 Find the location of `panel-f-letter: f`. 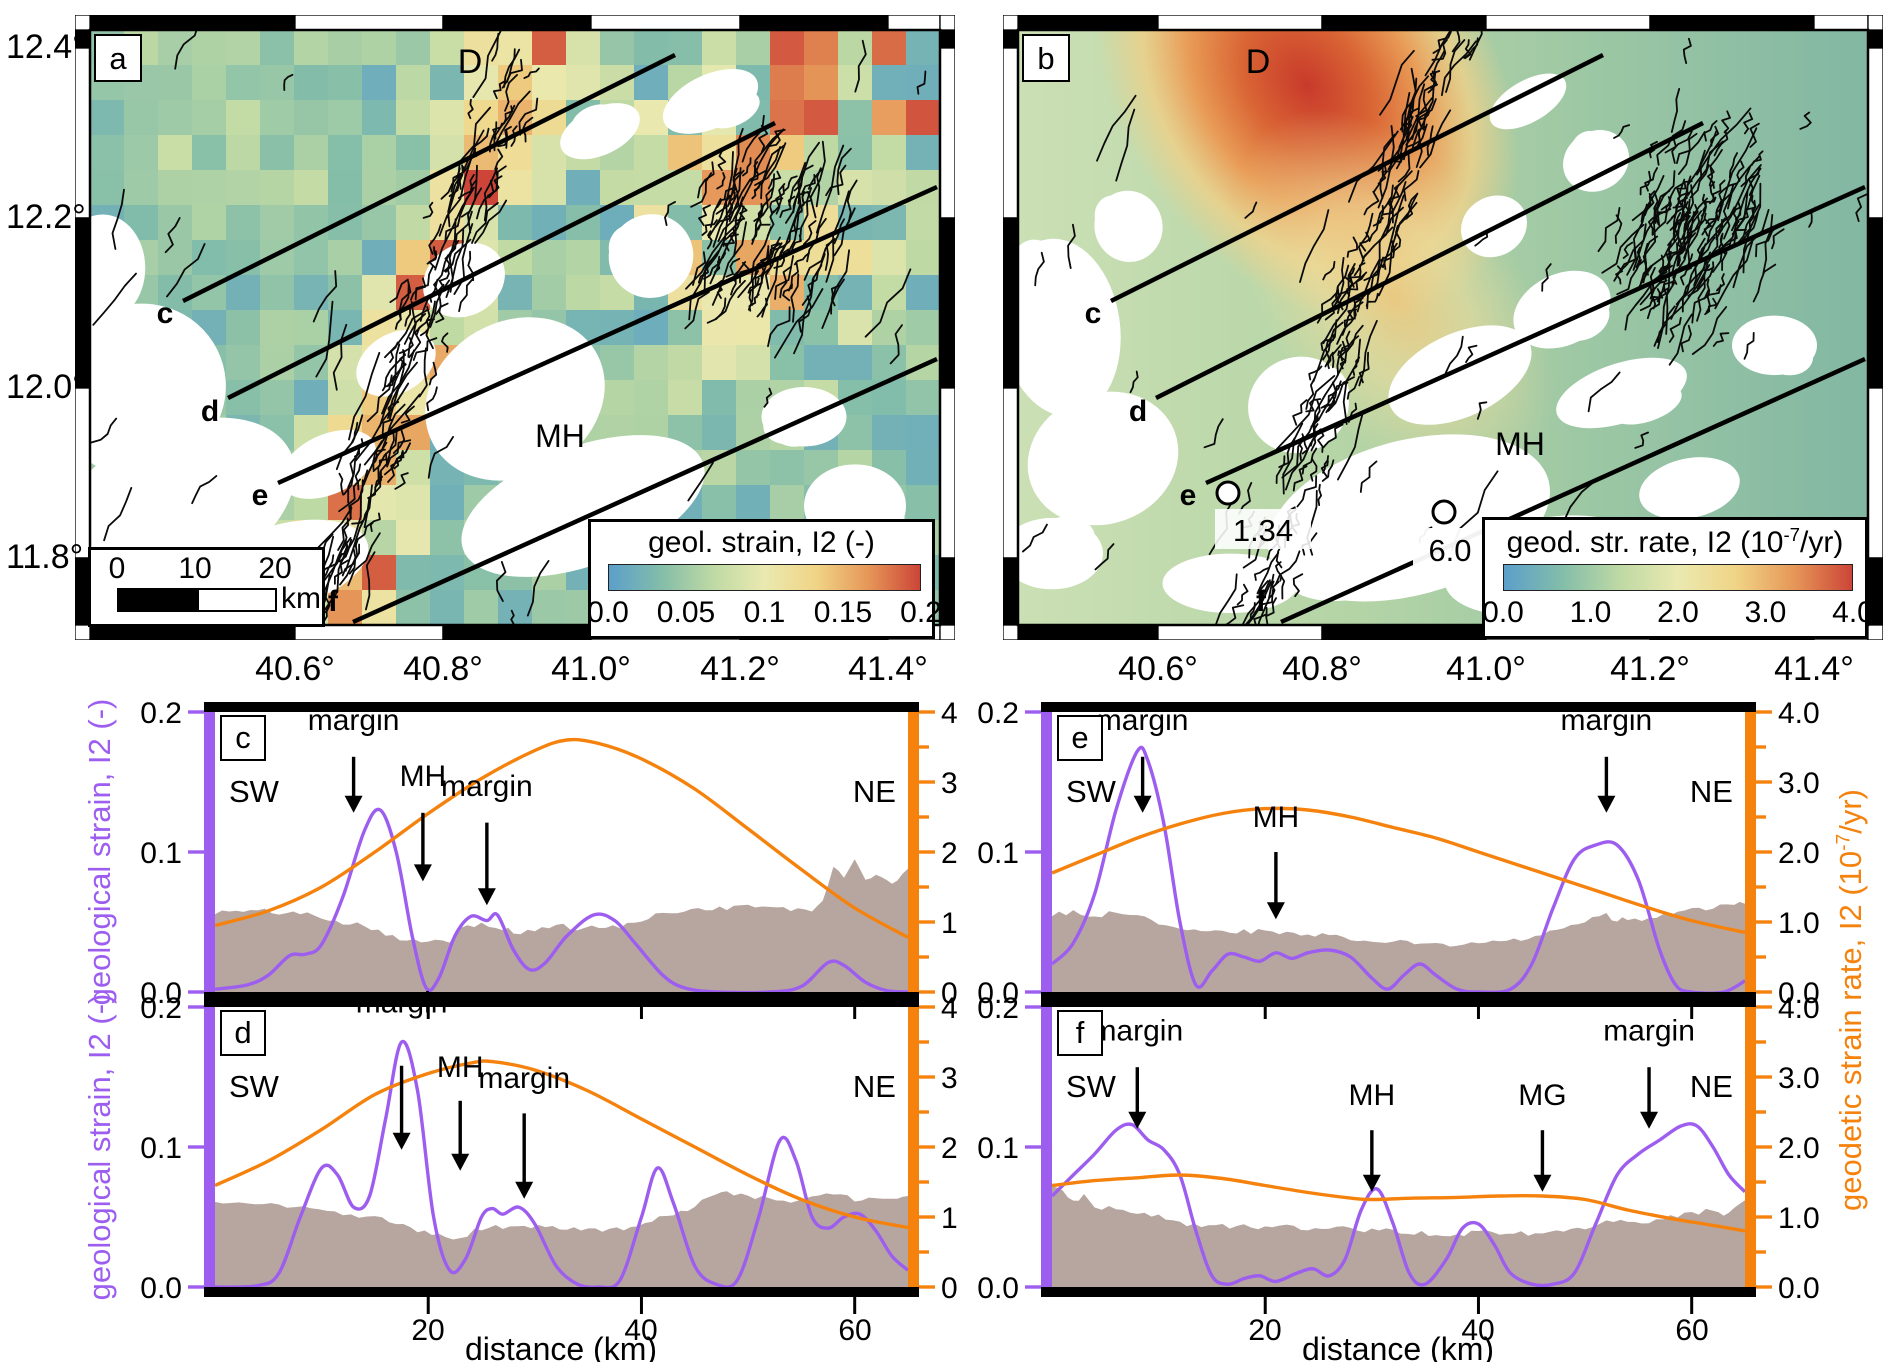

panel-f-letter: f is located at coordinates (1080, 1032).